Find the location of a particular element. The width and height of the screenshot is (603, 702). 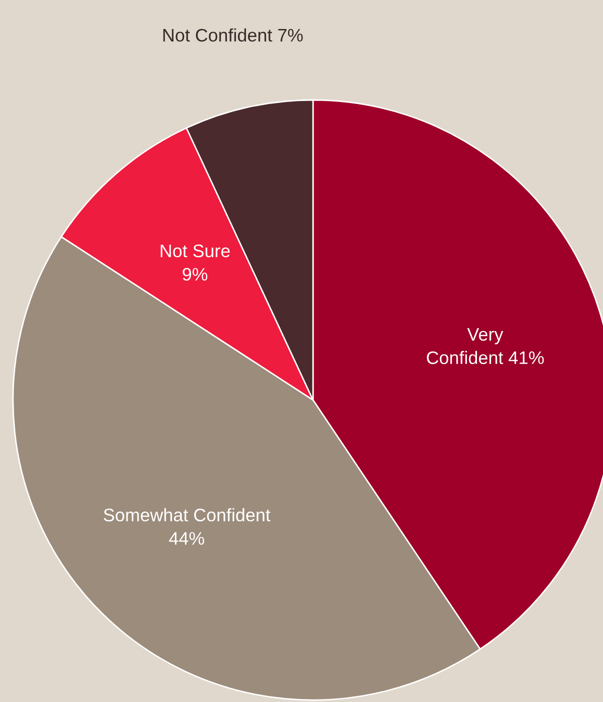

slice-label: Not Confident 7% is located at coordinates (233, 35).